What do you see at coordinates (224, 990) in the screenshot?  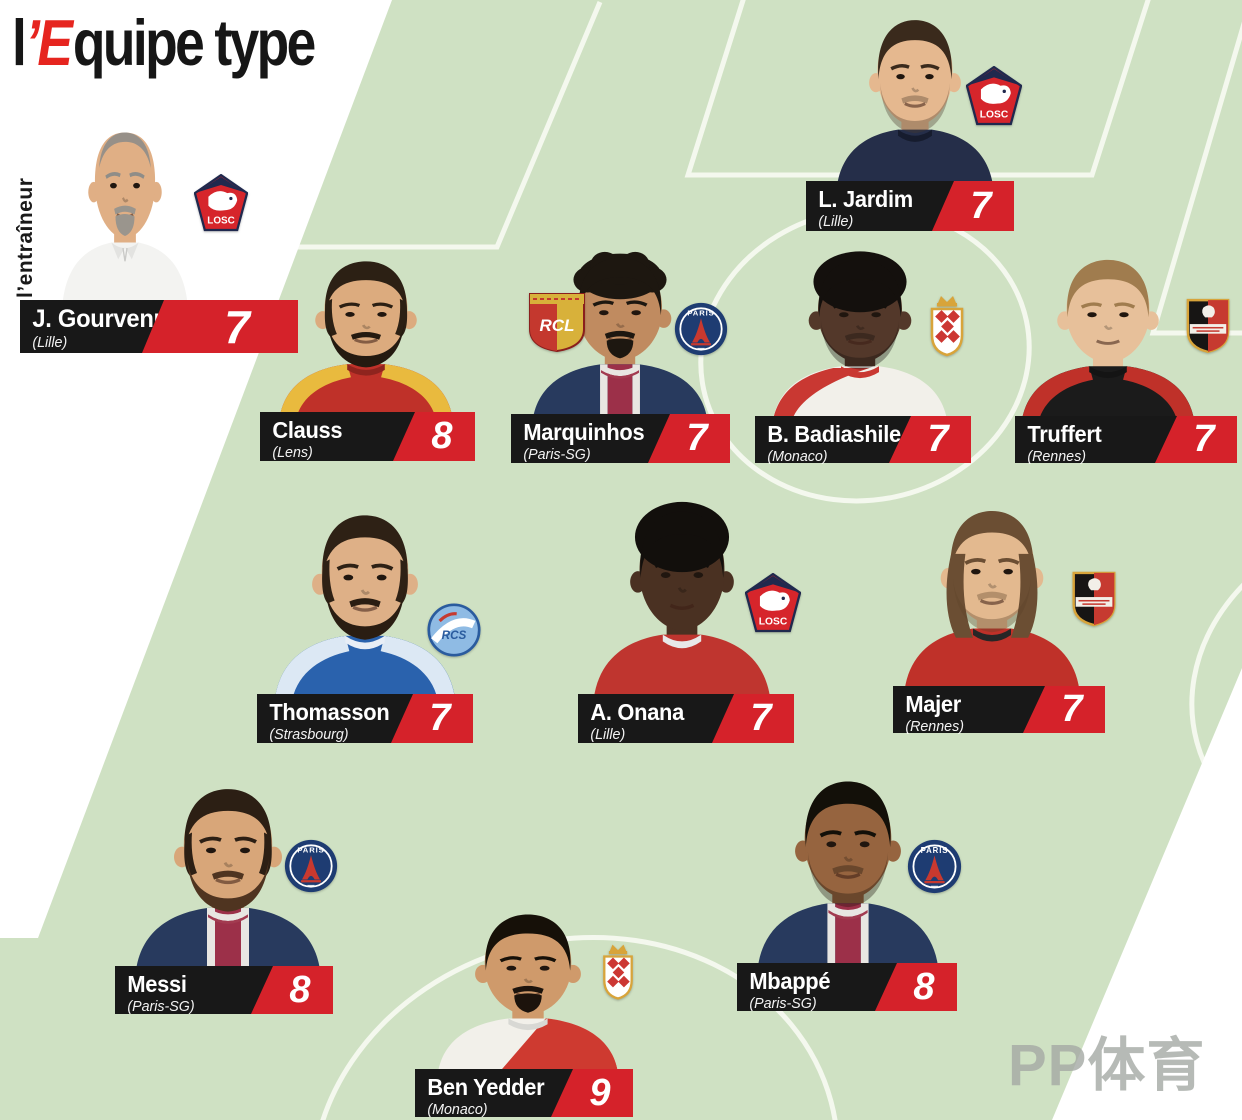 I see `player-card: Messi (Paris-SG) 8` at bounding box center [224, 990].